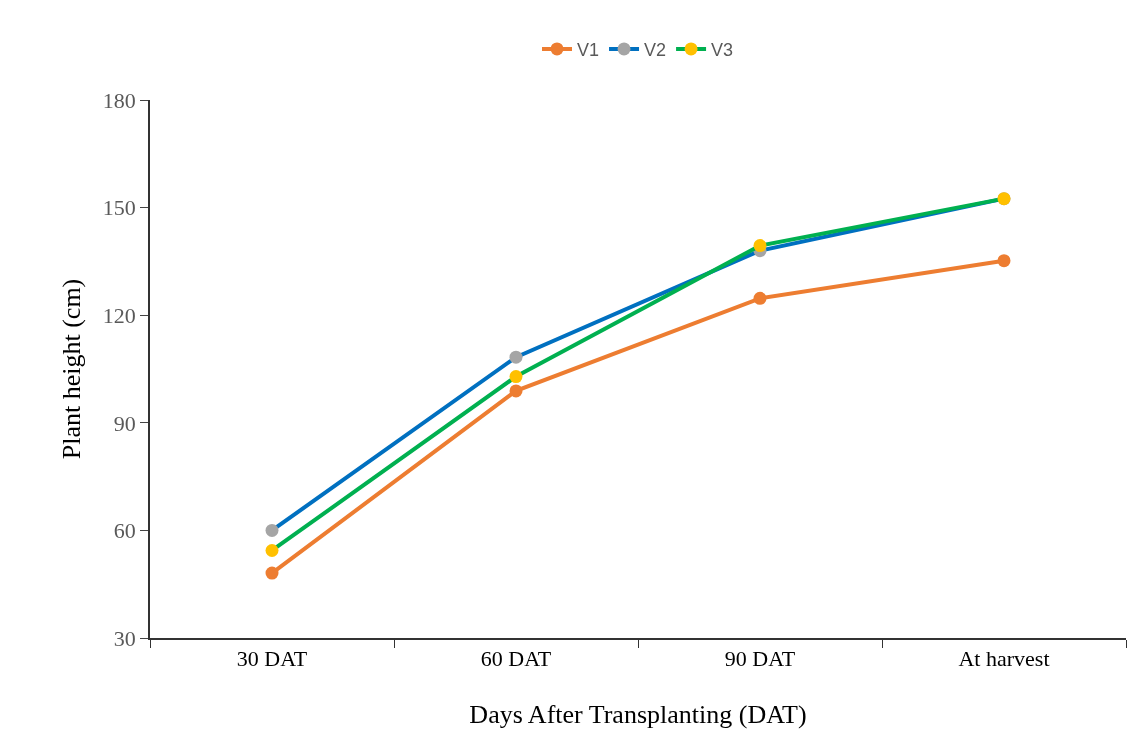 The width and height of the screenshot is (1141, 748). What do you see at coordinates (119, 208) in the screenshot?
I see `y-tick-label: 150` at bounding box center [119, 208].